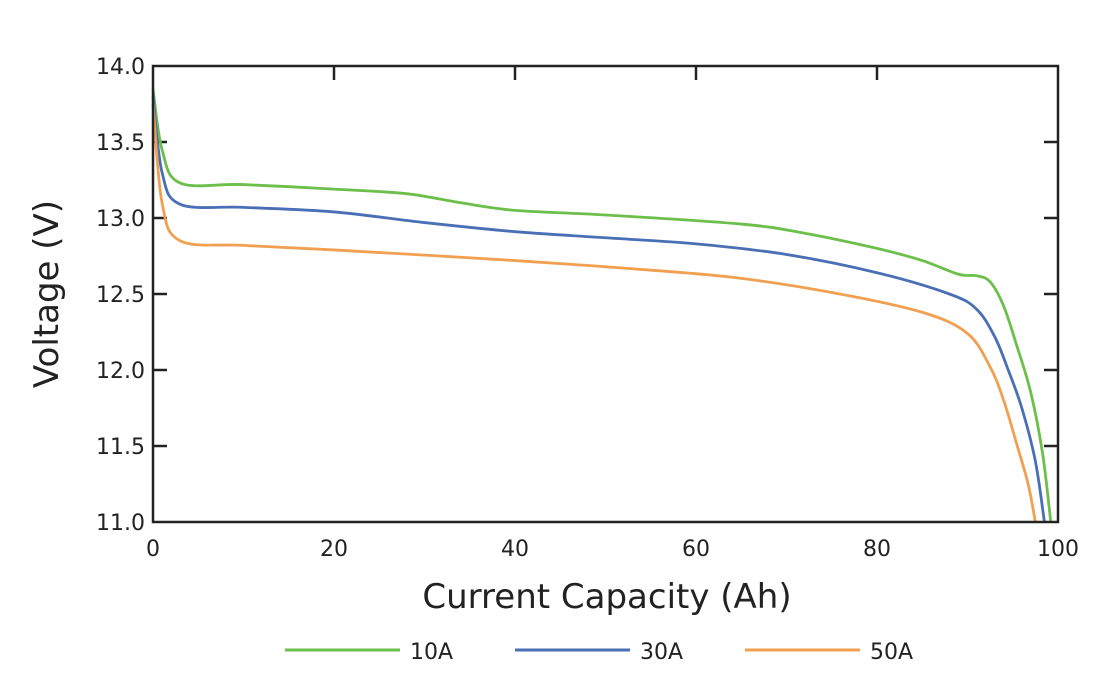 The height and width of the screenshot is (681, 1097). Describe the element at coordinates (606, 597) in the screenshot. I see `x-axis-label: Current Capacity (Ah)` at that location.